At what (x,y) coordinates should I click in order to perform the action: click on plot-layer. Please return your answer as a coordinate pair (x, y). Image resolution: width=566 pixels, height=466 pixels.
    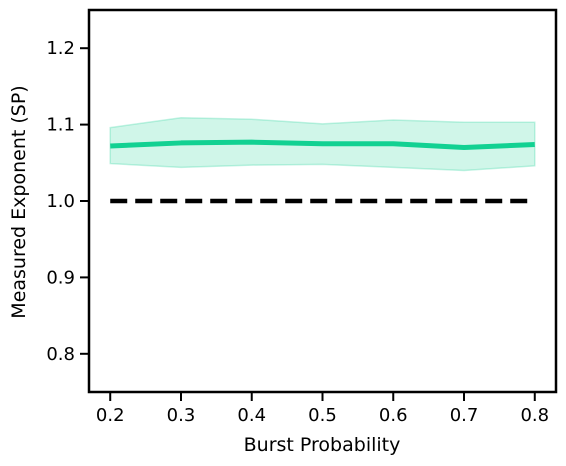
    Looking at the image, I should click on (322, 160).